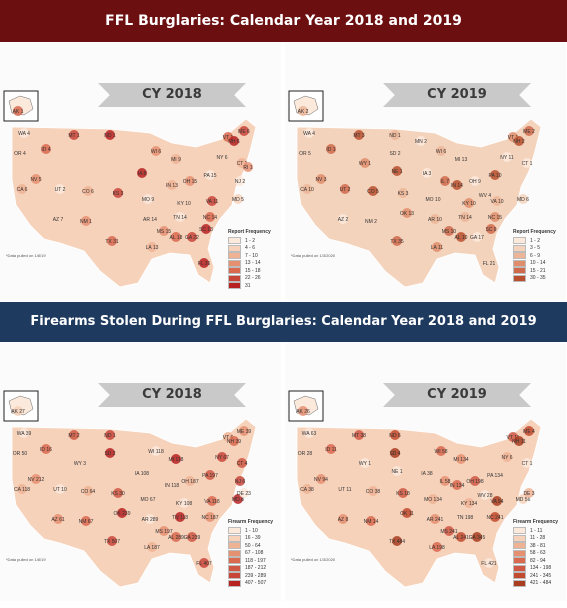 The width and height of the screenshot is (567, 608). I want to click on state-label-oh: OH 9, so click(475, 182).